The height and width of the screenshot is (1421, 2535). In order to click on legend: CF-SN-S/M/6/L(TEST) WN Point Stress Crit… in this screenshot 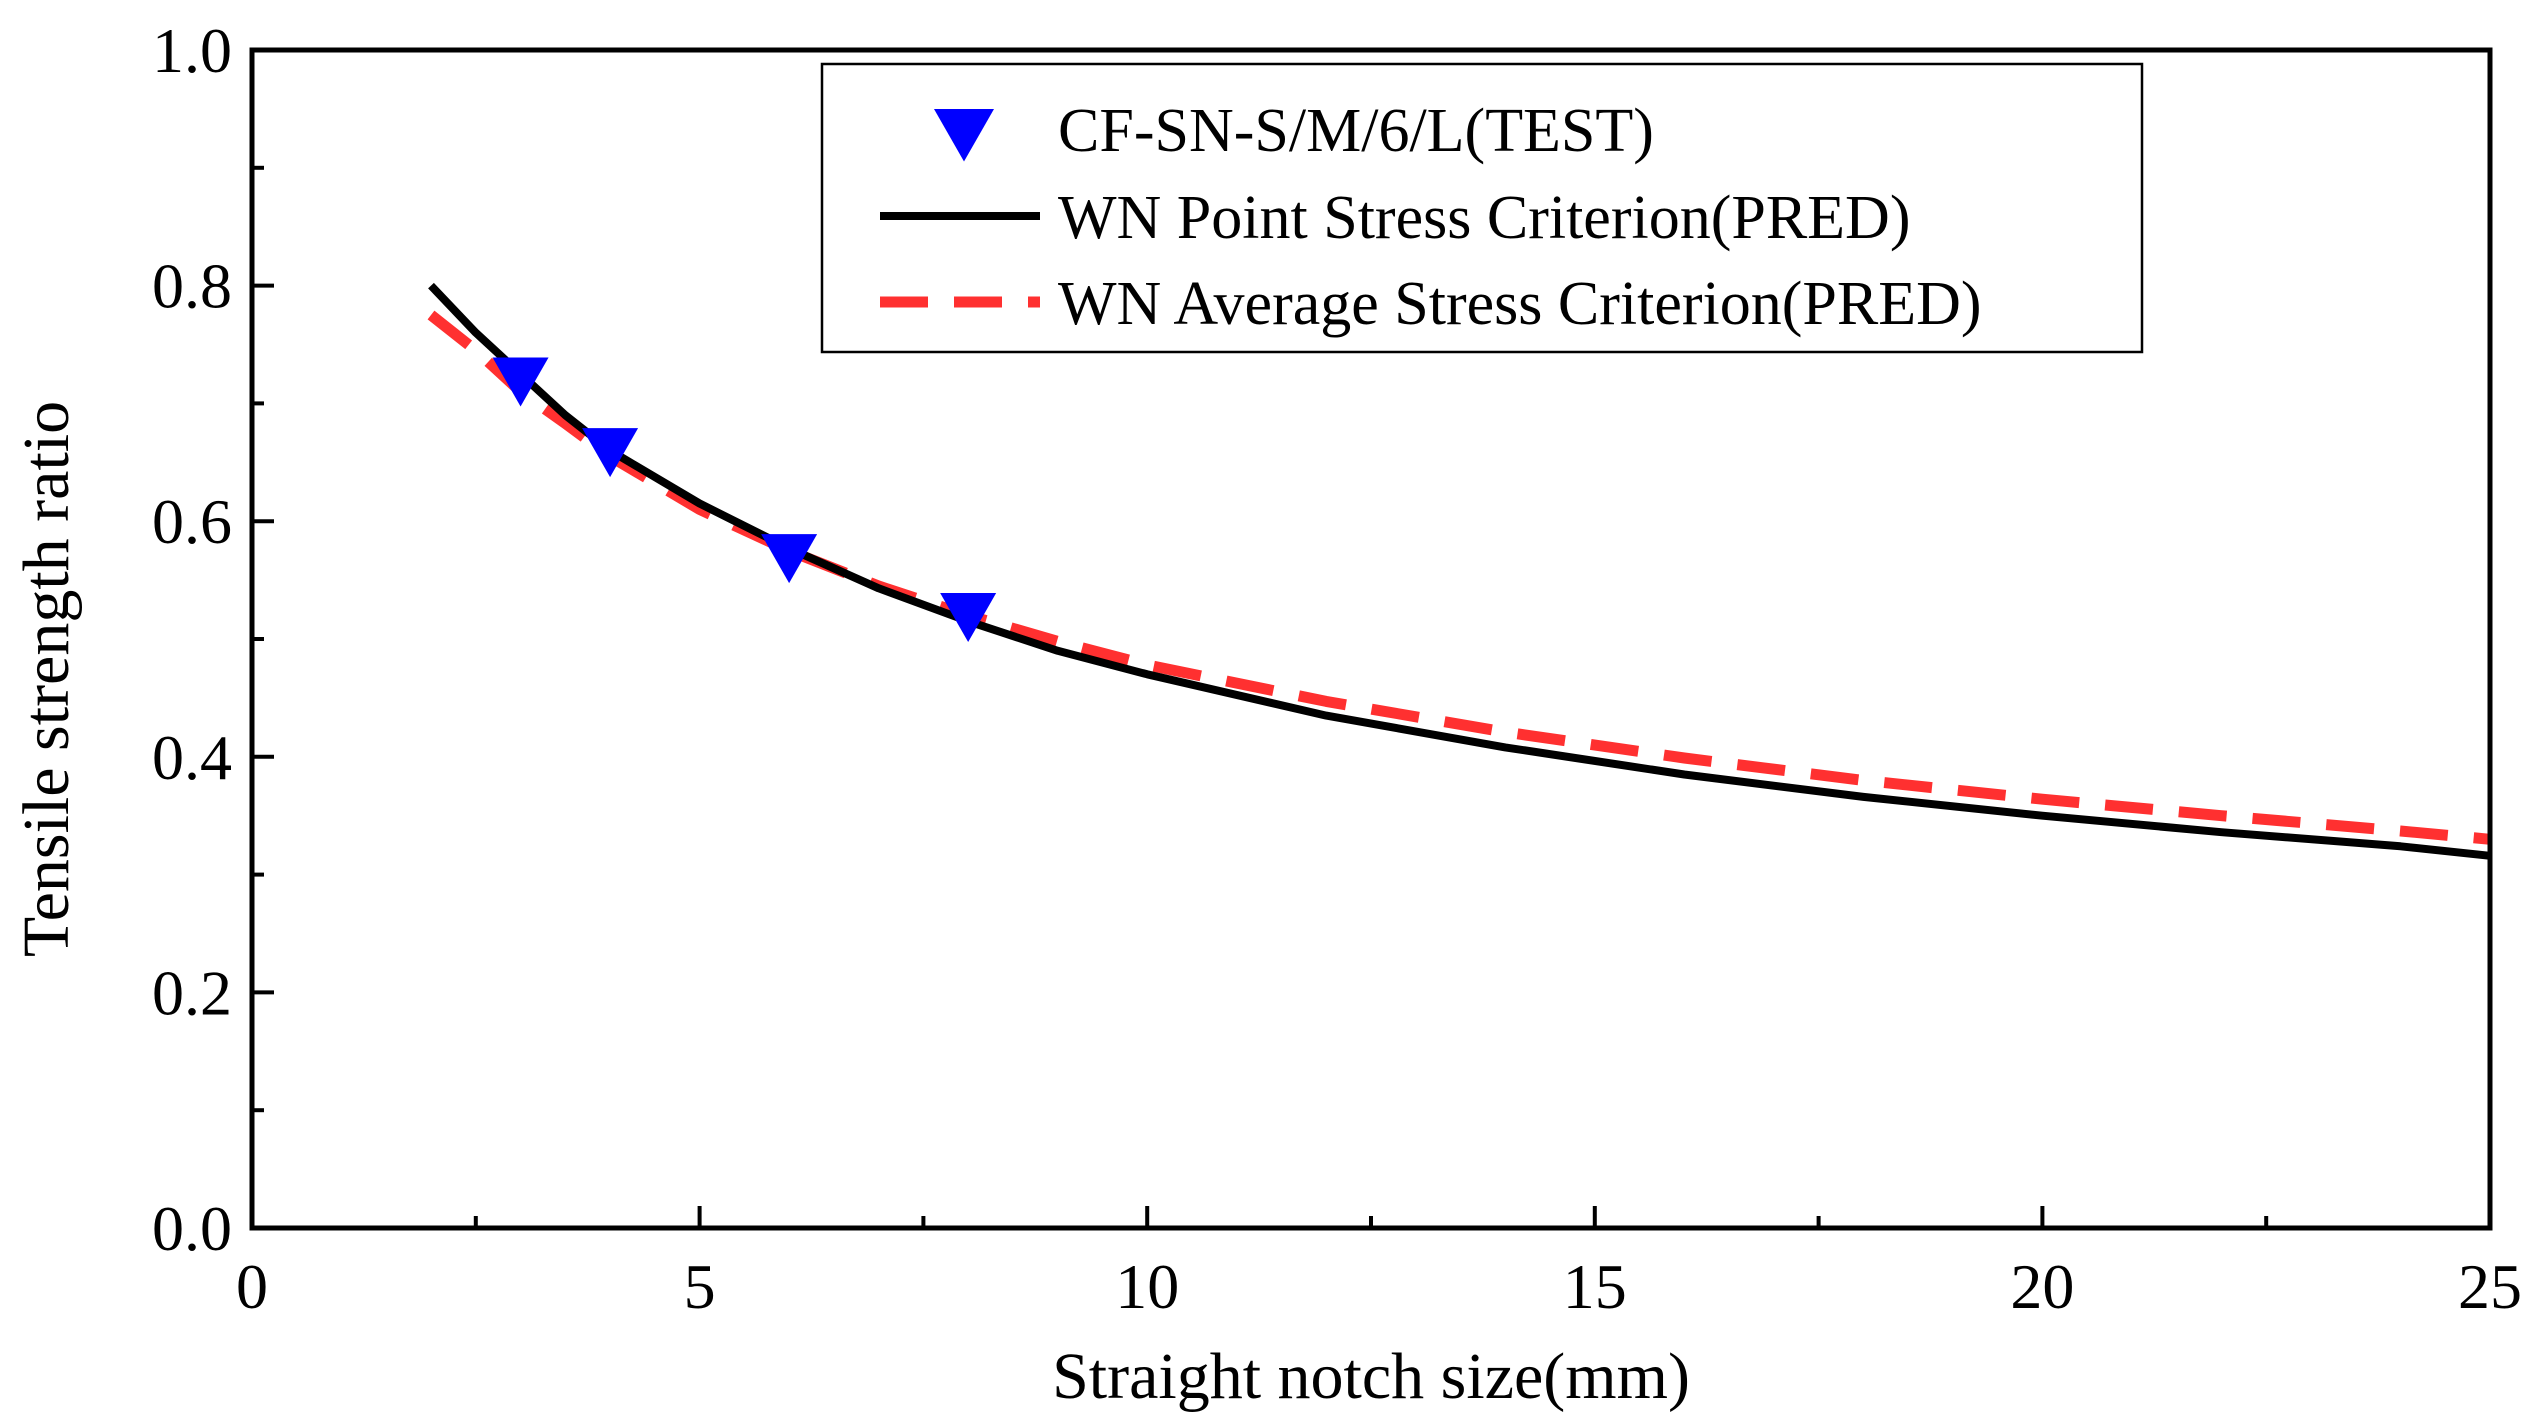, I will do `click(1482, 208)`.